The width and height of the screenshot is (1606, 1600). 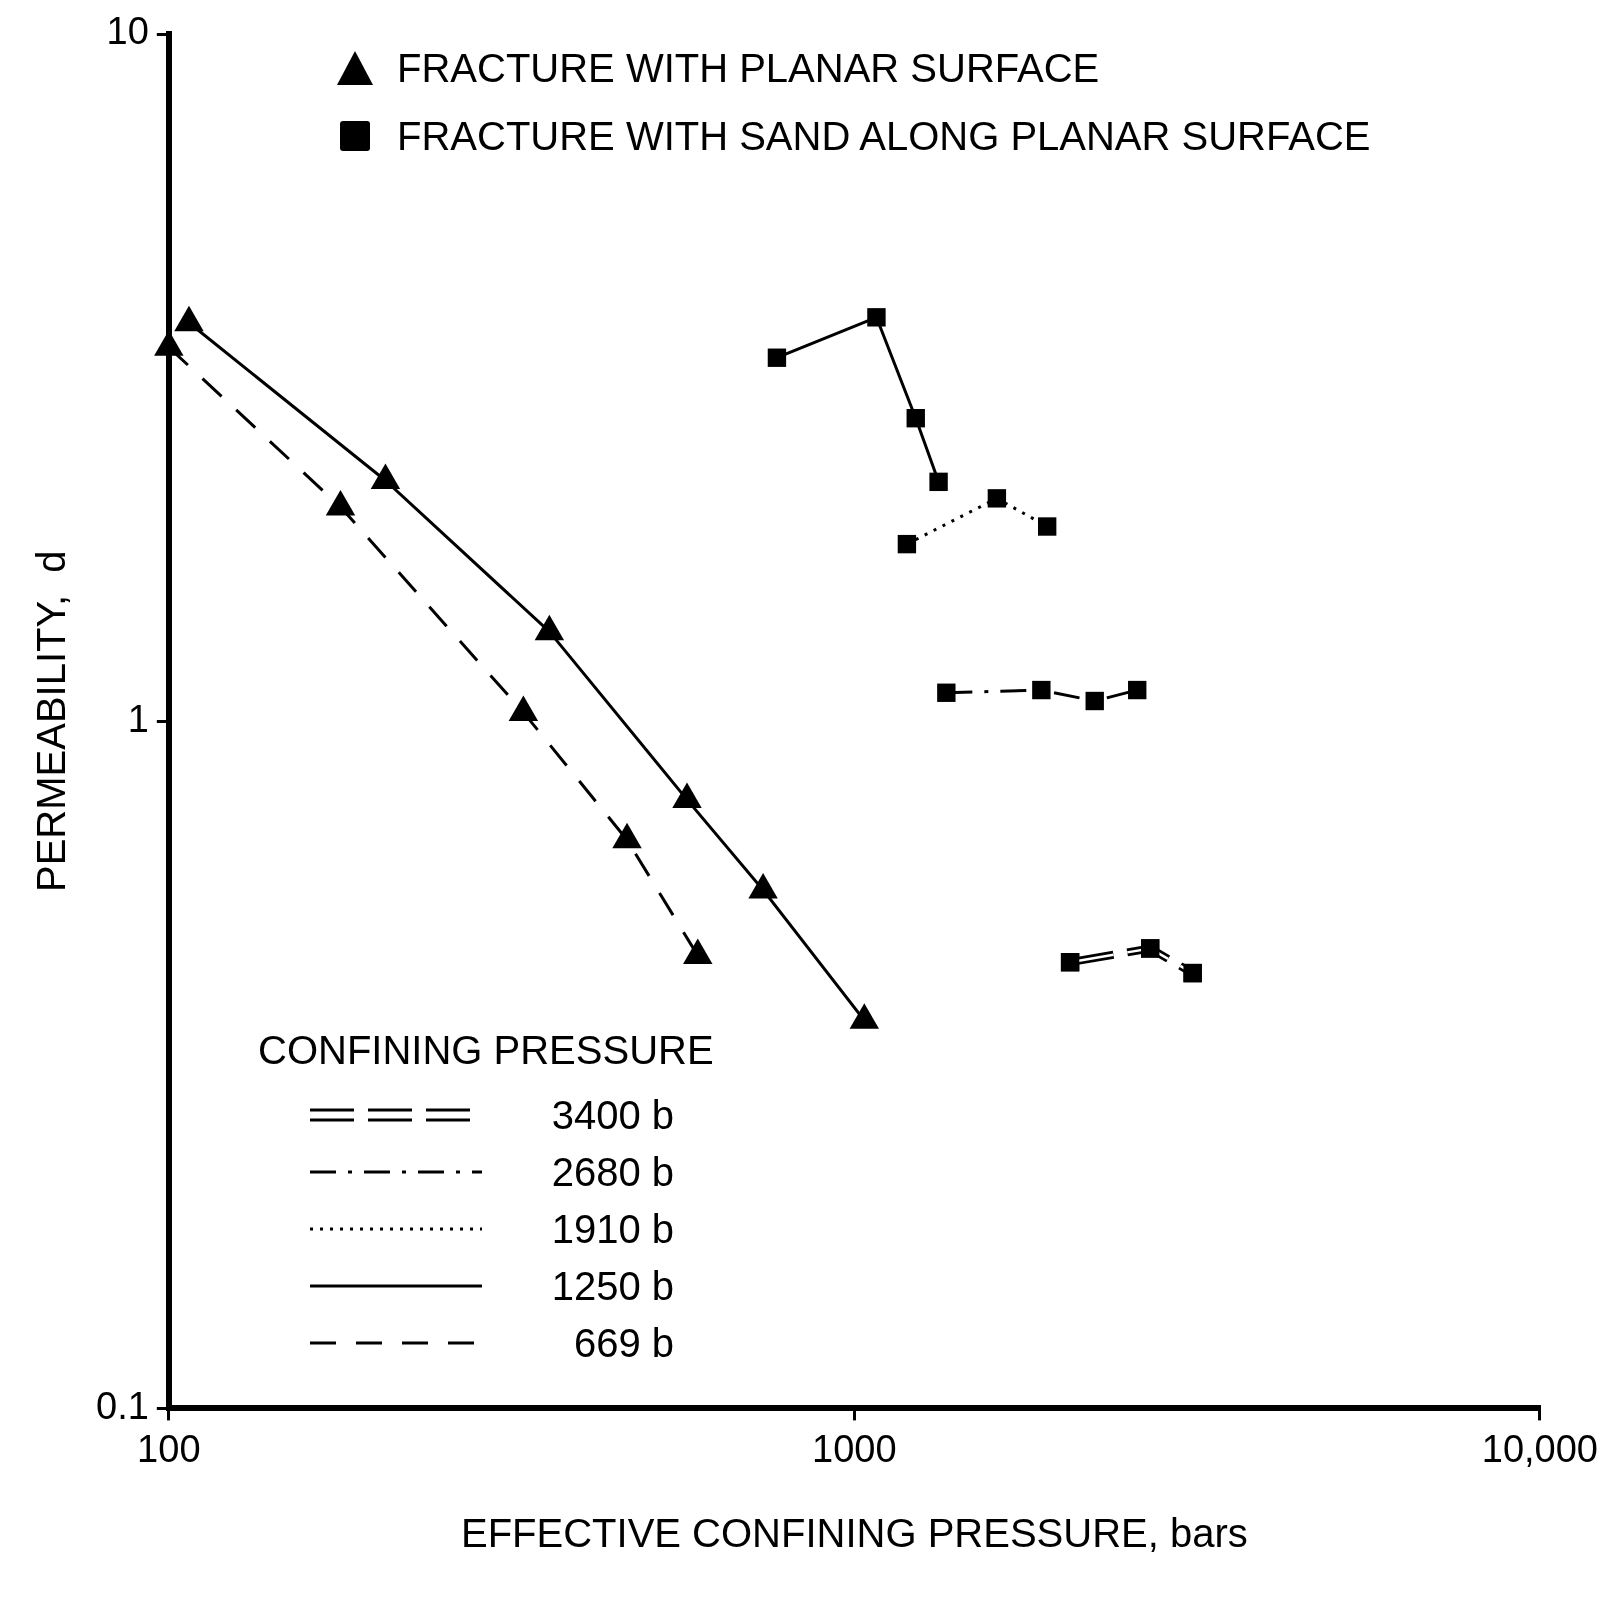 What do you see at coordinates (884, 136) in the screenshot?
I see `annotation: FRACTURE WITH SAND ALONG PLANAR SURFACE` at bounding box center [884, 136].